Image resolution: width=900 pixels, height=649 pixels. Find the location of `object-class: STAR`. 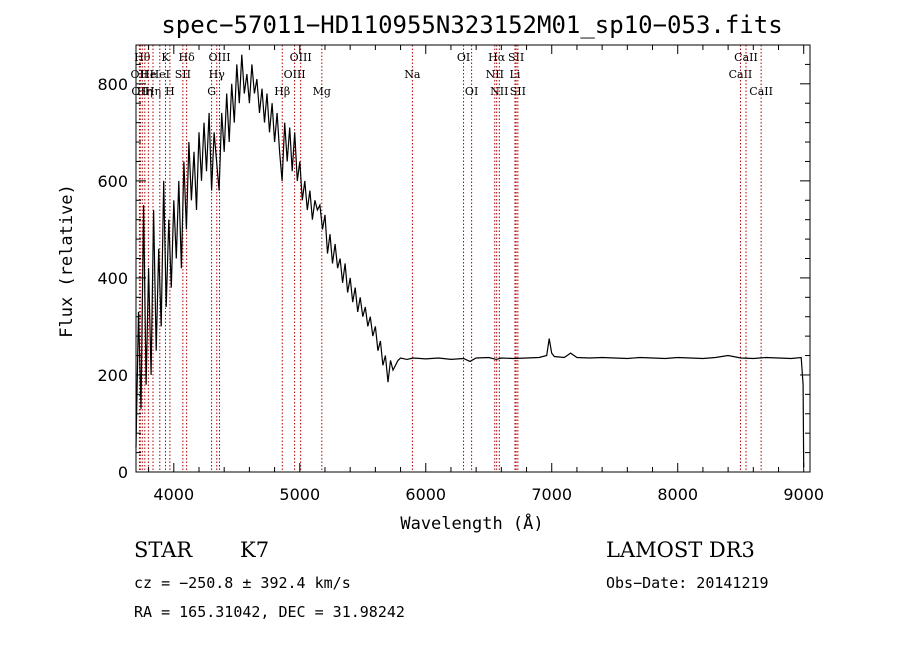

object-class: STAR is located at coordinates (163, 550).